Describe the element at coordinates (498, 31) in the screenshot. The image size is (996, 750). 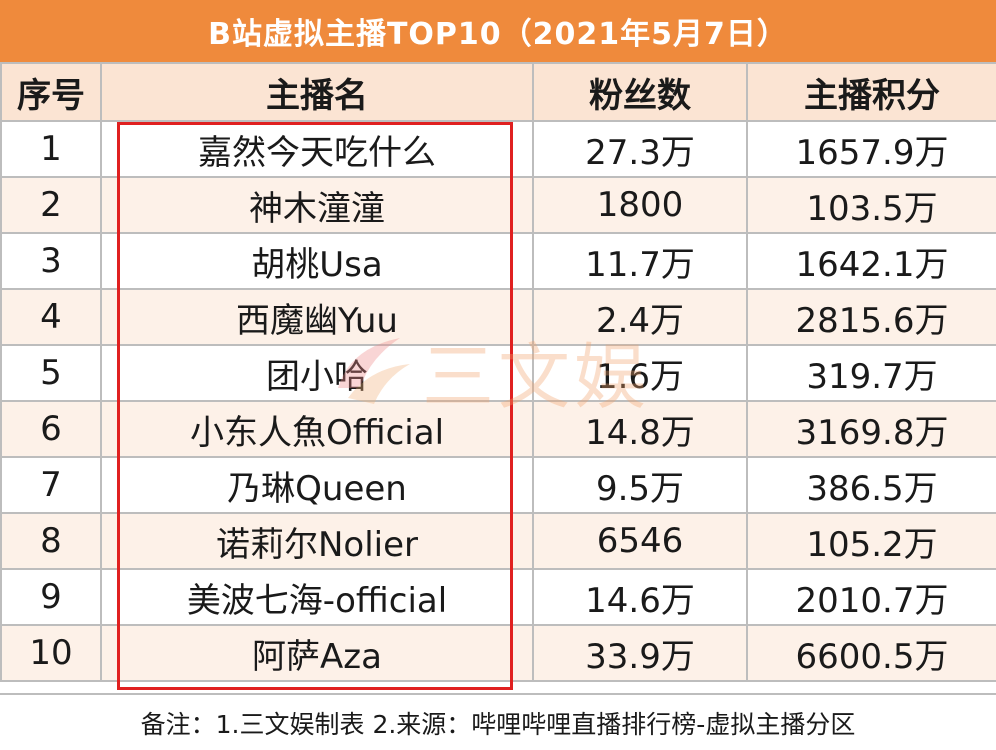
I see `table-title: B站虚拟主播TOP10（2021年5月7日）` at that location.